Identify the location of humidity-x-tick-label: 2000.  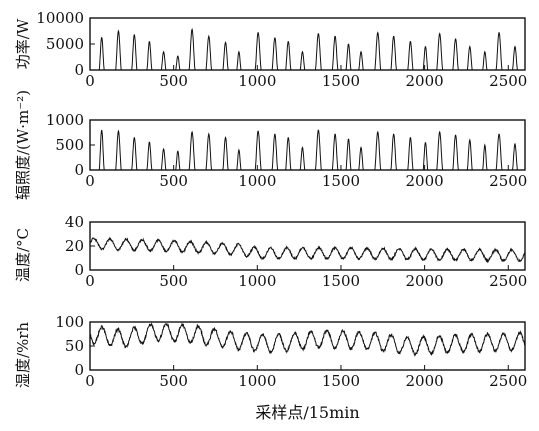
(425, 381).